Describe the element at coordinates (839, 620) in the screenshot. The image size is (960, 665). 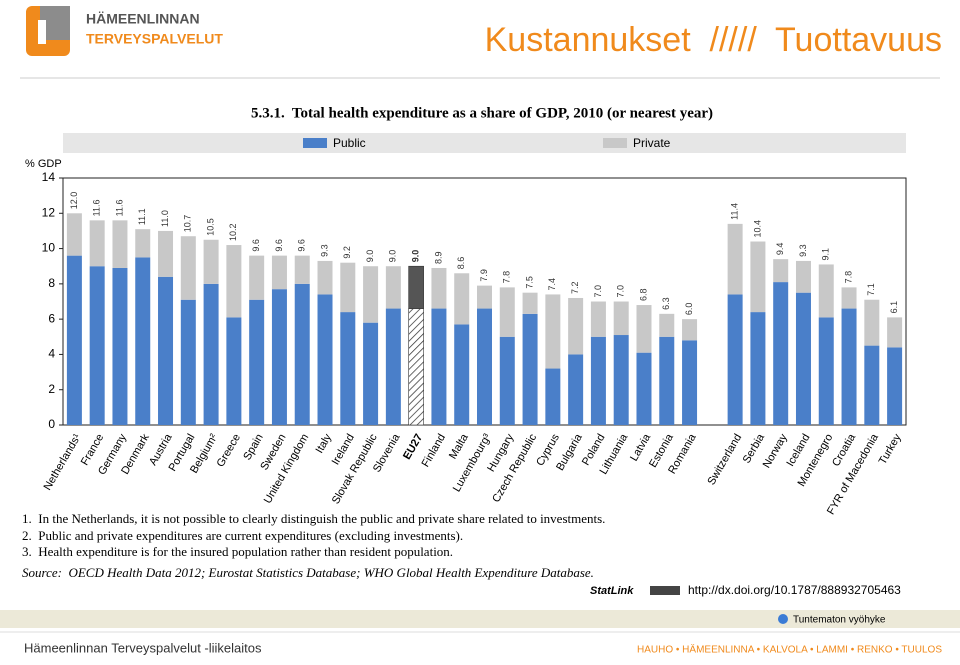
I see `status-text: Tuntematon vyöhyke` at that location.